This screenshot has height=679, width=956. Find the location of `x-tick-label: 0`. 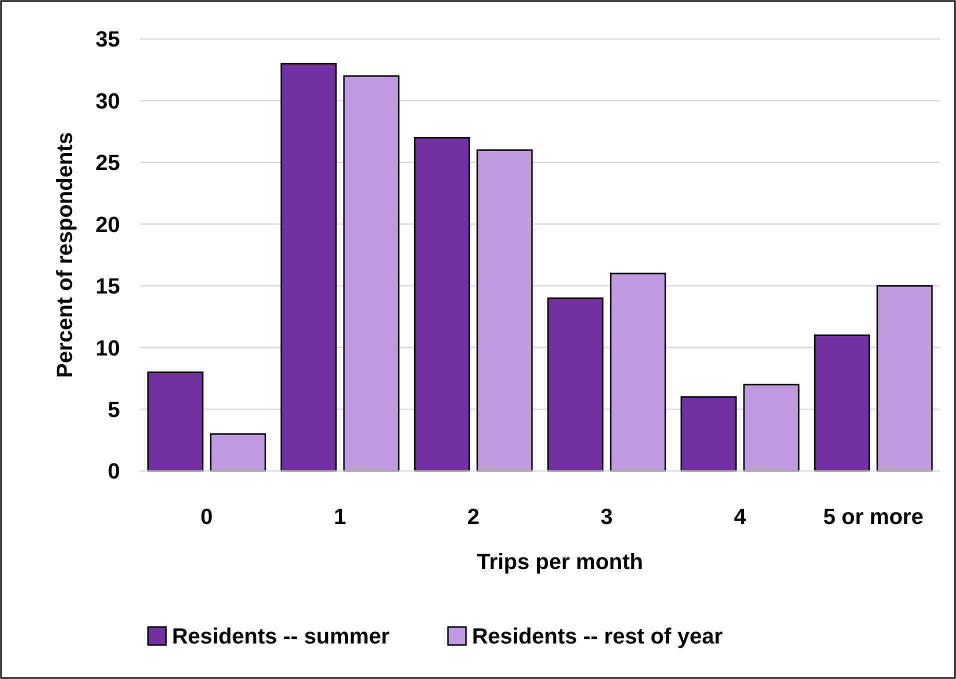

x-tick-label: 0 is located at coordinates (206, 516).